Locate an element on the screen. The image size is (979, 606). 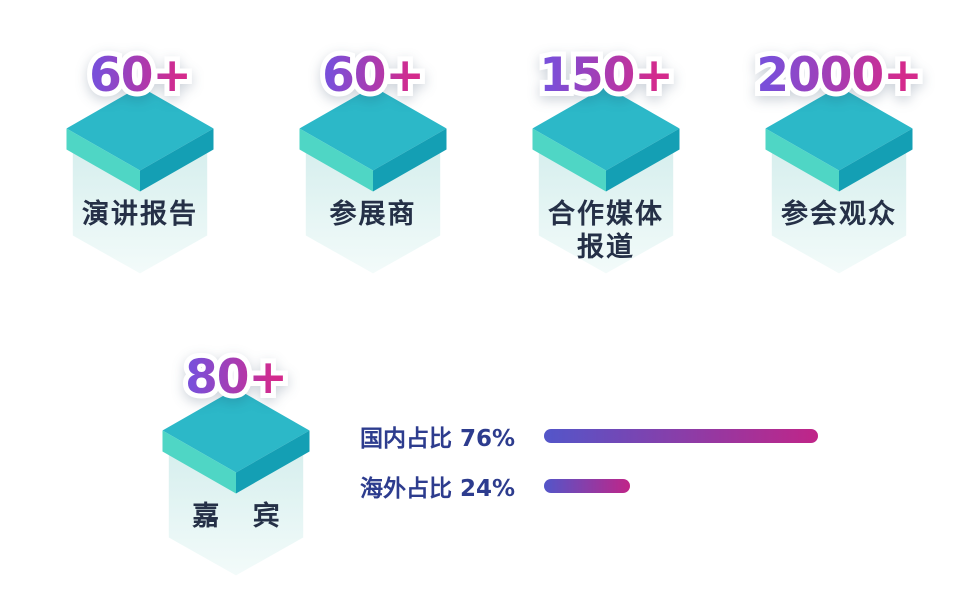
stat-number: 80+ is located at coordinates (236, 378).